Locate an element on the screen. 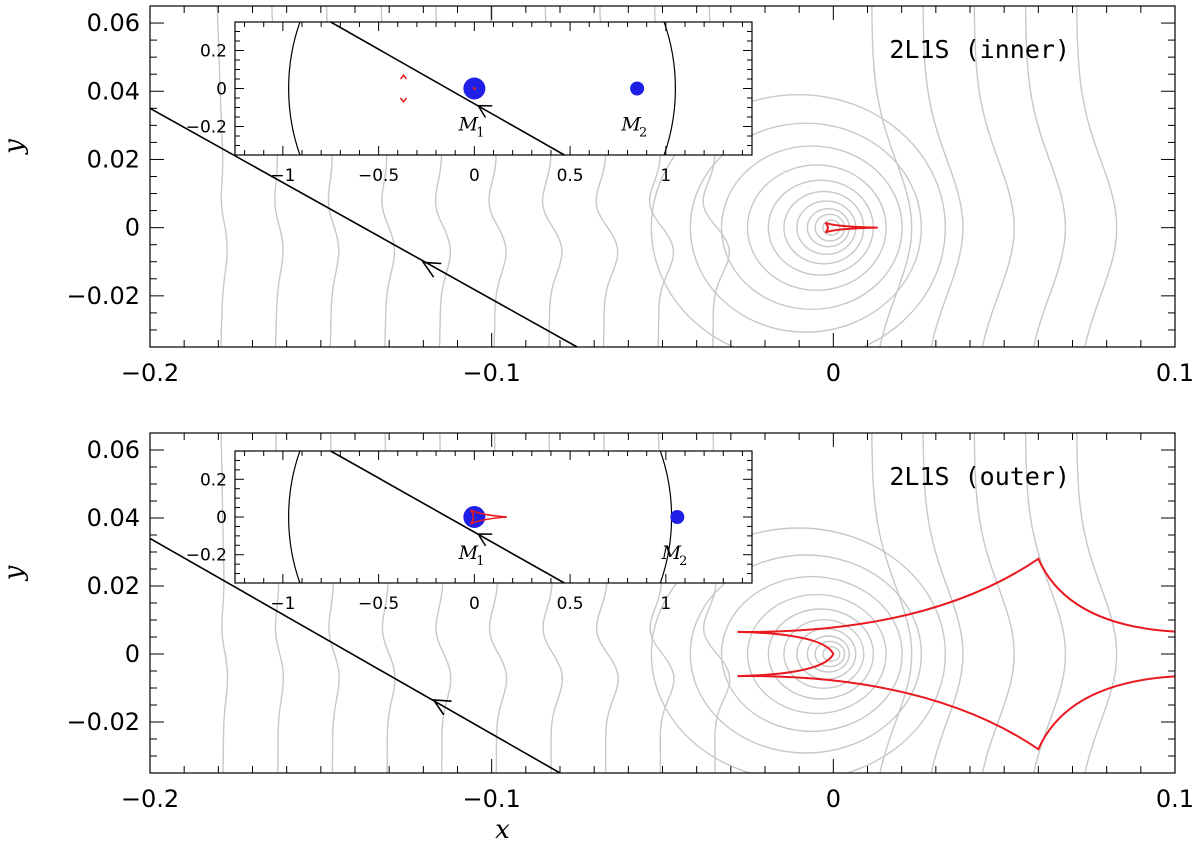 The image size is (1200, 847). y-axis-title: y is located at coordinates (14, 147).